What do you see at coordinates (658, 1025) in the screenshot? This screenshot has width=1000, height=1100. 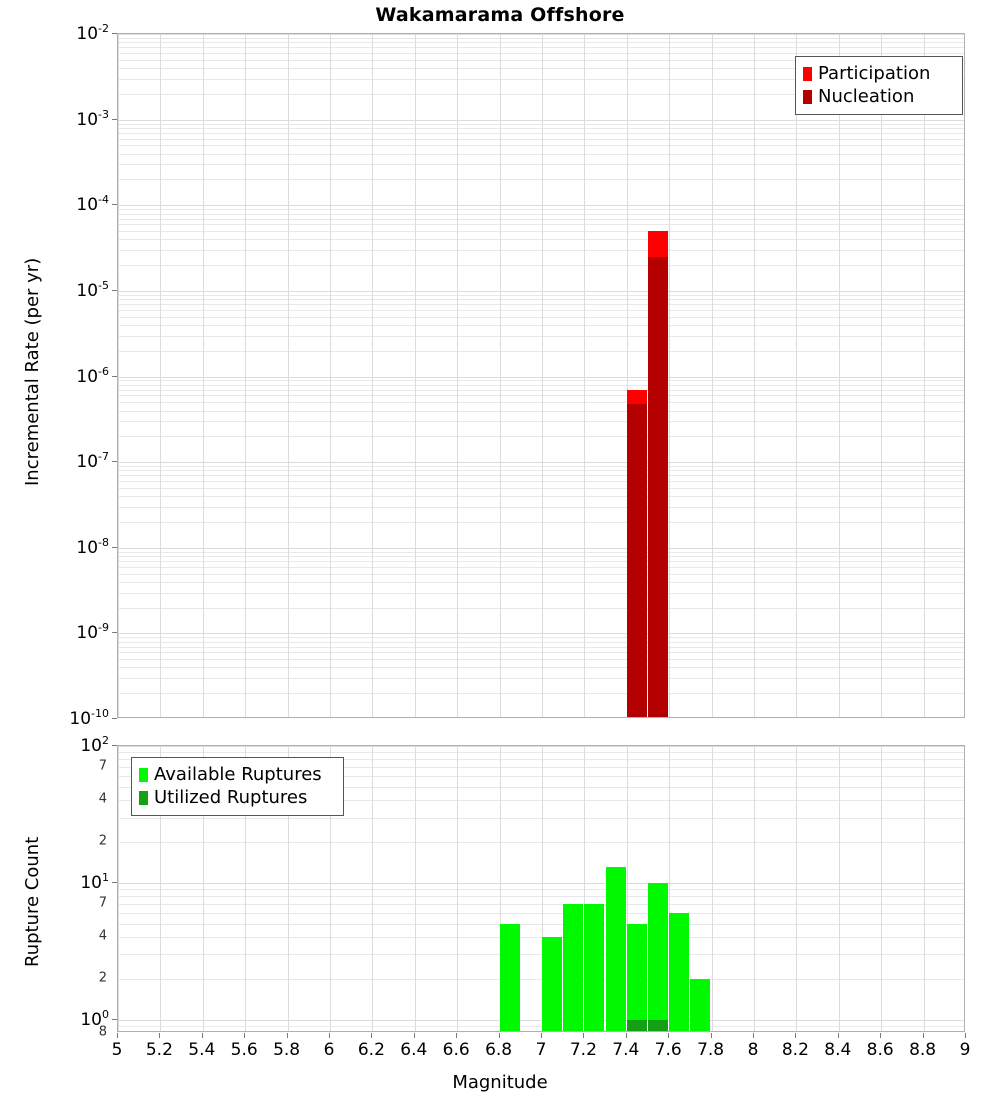 I see `utilized-ruptures-bar` at bounding box center [658, 1025].